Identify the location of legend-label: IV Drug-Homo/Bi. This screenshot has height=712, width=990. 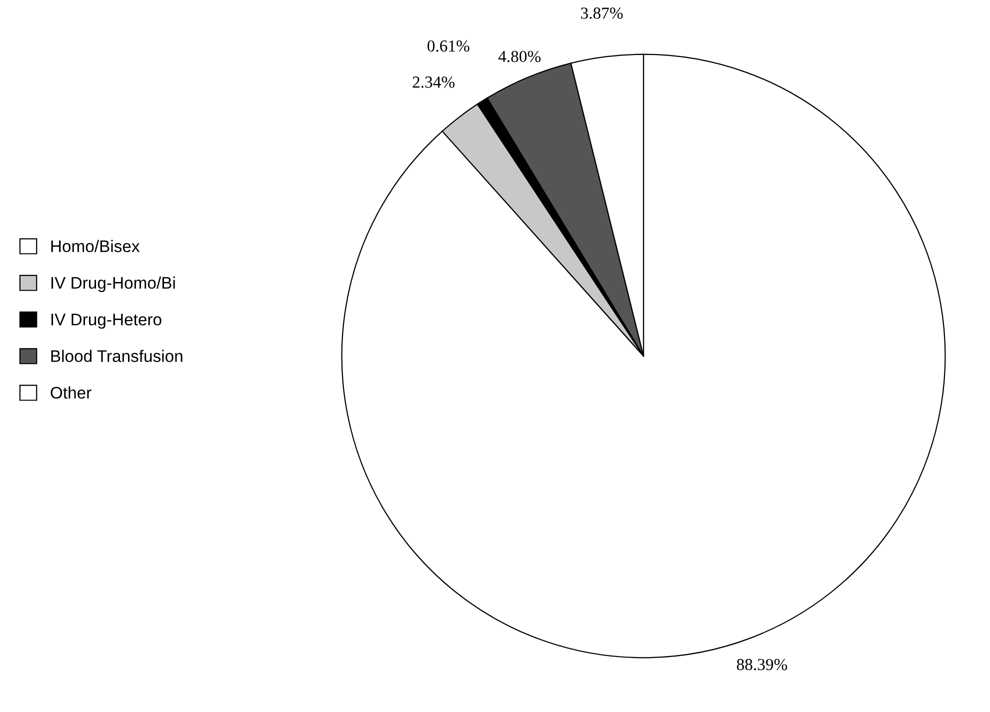
(113, 284).